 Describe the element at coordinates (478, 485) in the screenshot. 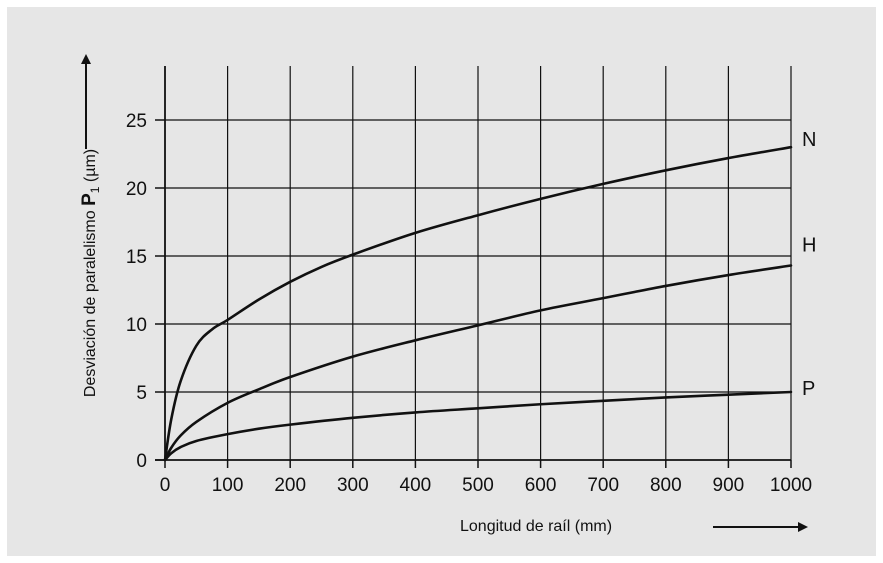

I see `x-tick-label: 500` at that location.